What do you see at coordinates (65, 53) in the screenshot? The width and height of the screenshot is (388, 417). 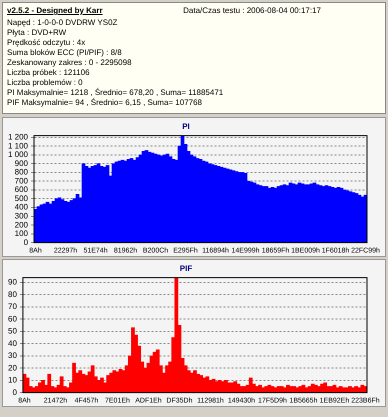 I see `text: Suma bloków ECC (PI/PIF) : 8/8` at bounding box center [65, 53].